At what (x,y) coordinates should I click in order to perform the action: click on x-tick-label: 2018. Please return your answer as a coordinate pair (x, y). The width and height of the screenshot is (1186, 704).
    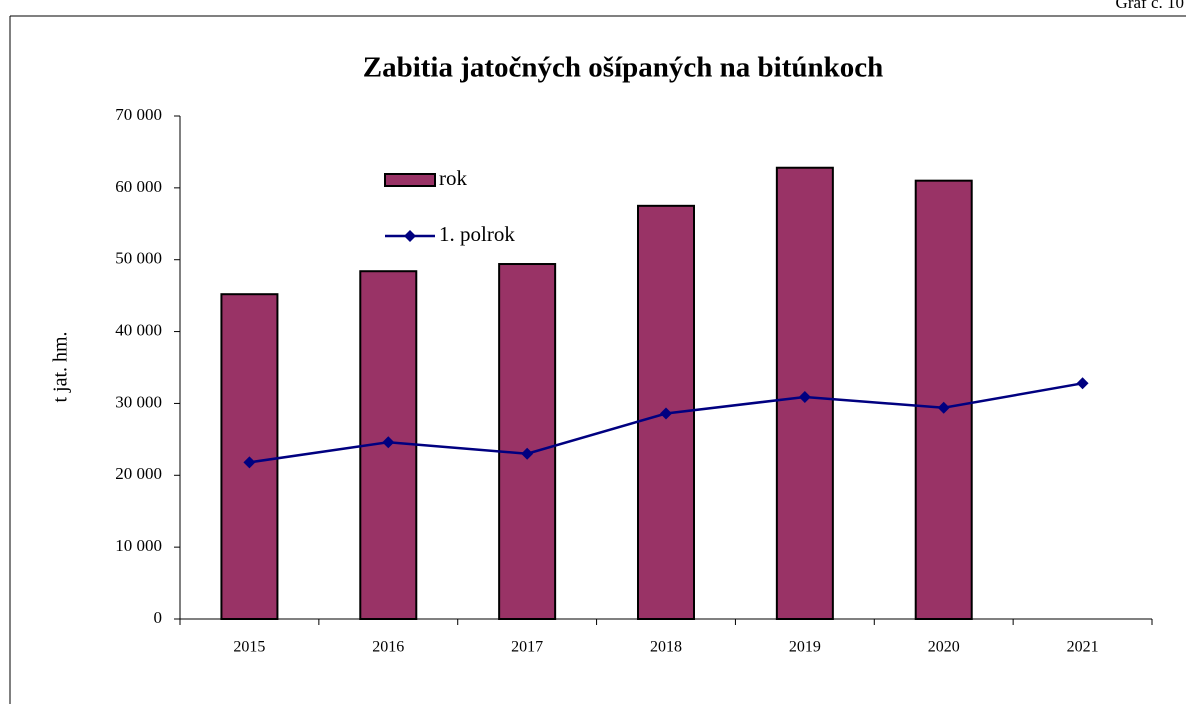
    Looking at the image, I should click on (666, 647).